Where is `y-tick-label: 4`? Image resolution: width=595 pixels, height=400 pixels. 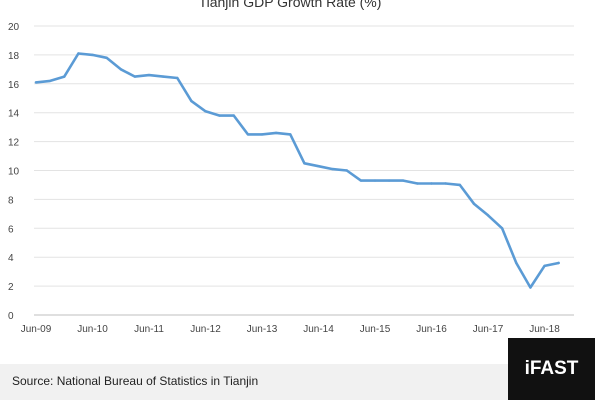
y-tick-label: 4 is located at coordinates (11, 258).